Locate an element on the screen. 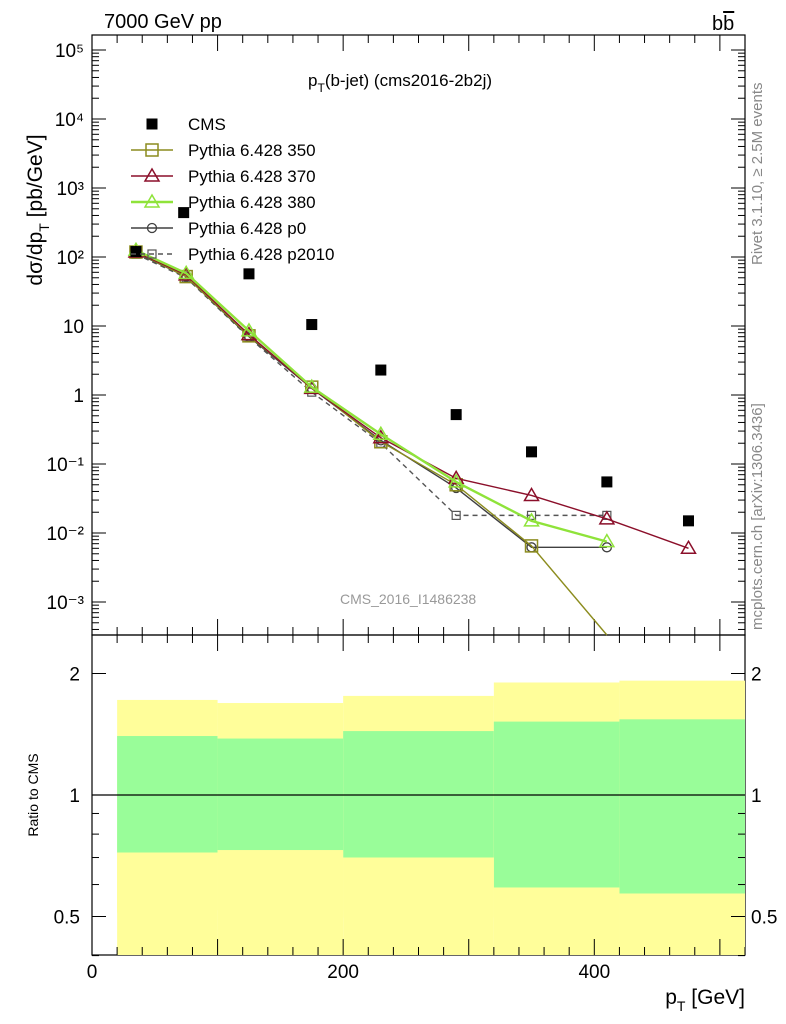 The image size is (786, 1024). legend-label: Pythia 6.428 350 is located at coordinates (252, 150).